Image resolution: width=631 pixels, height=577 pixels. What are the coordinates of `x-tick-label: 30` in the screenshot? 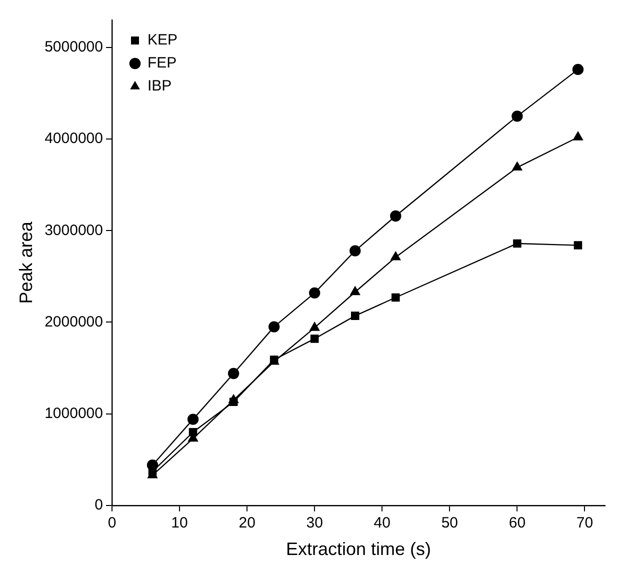 It's located at (314, 523).